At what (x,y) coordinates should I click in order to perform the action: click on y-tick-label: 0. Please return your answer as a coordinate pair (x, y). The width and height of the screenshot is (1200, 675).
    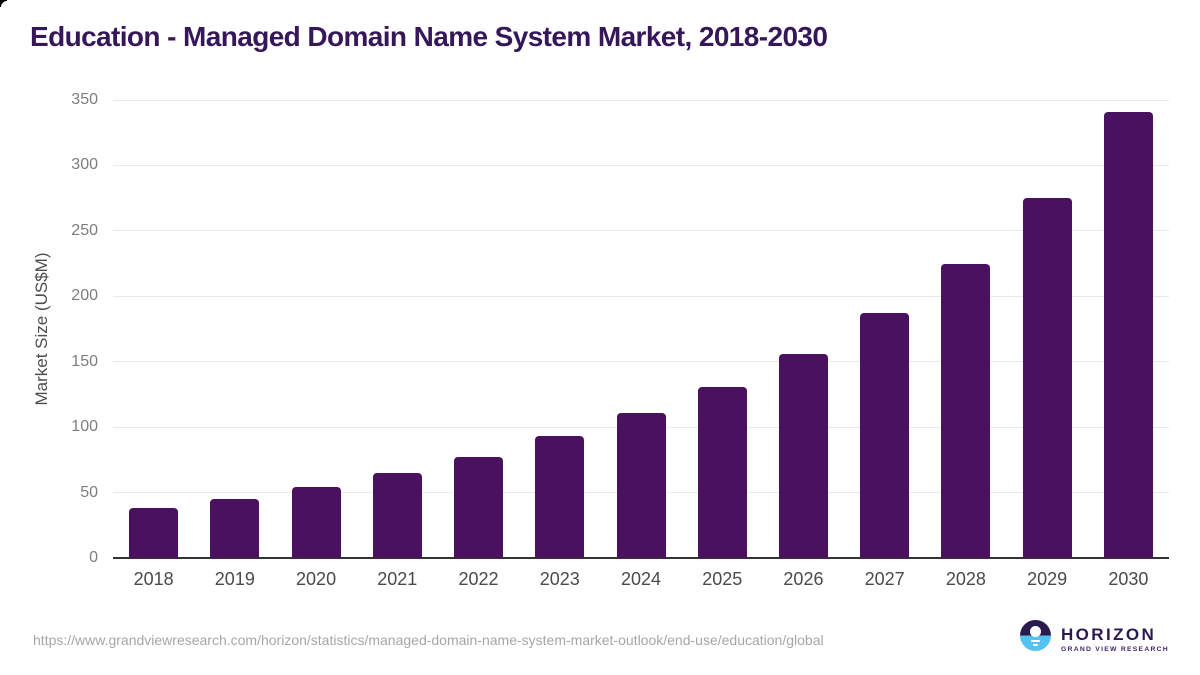
    Looking at the image, I should click on (93, 557).